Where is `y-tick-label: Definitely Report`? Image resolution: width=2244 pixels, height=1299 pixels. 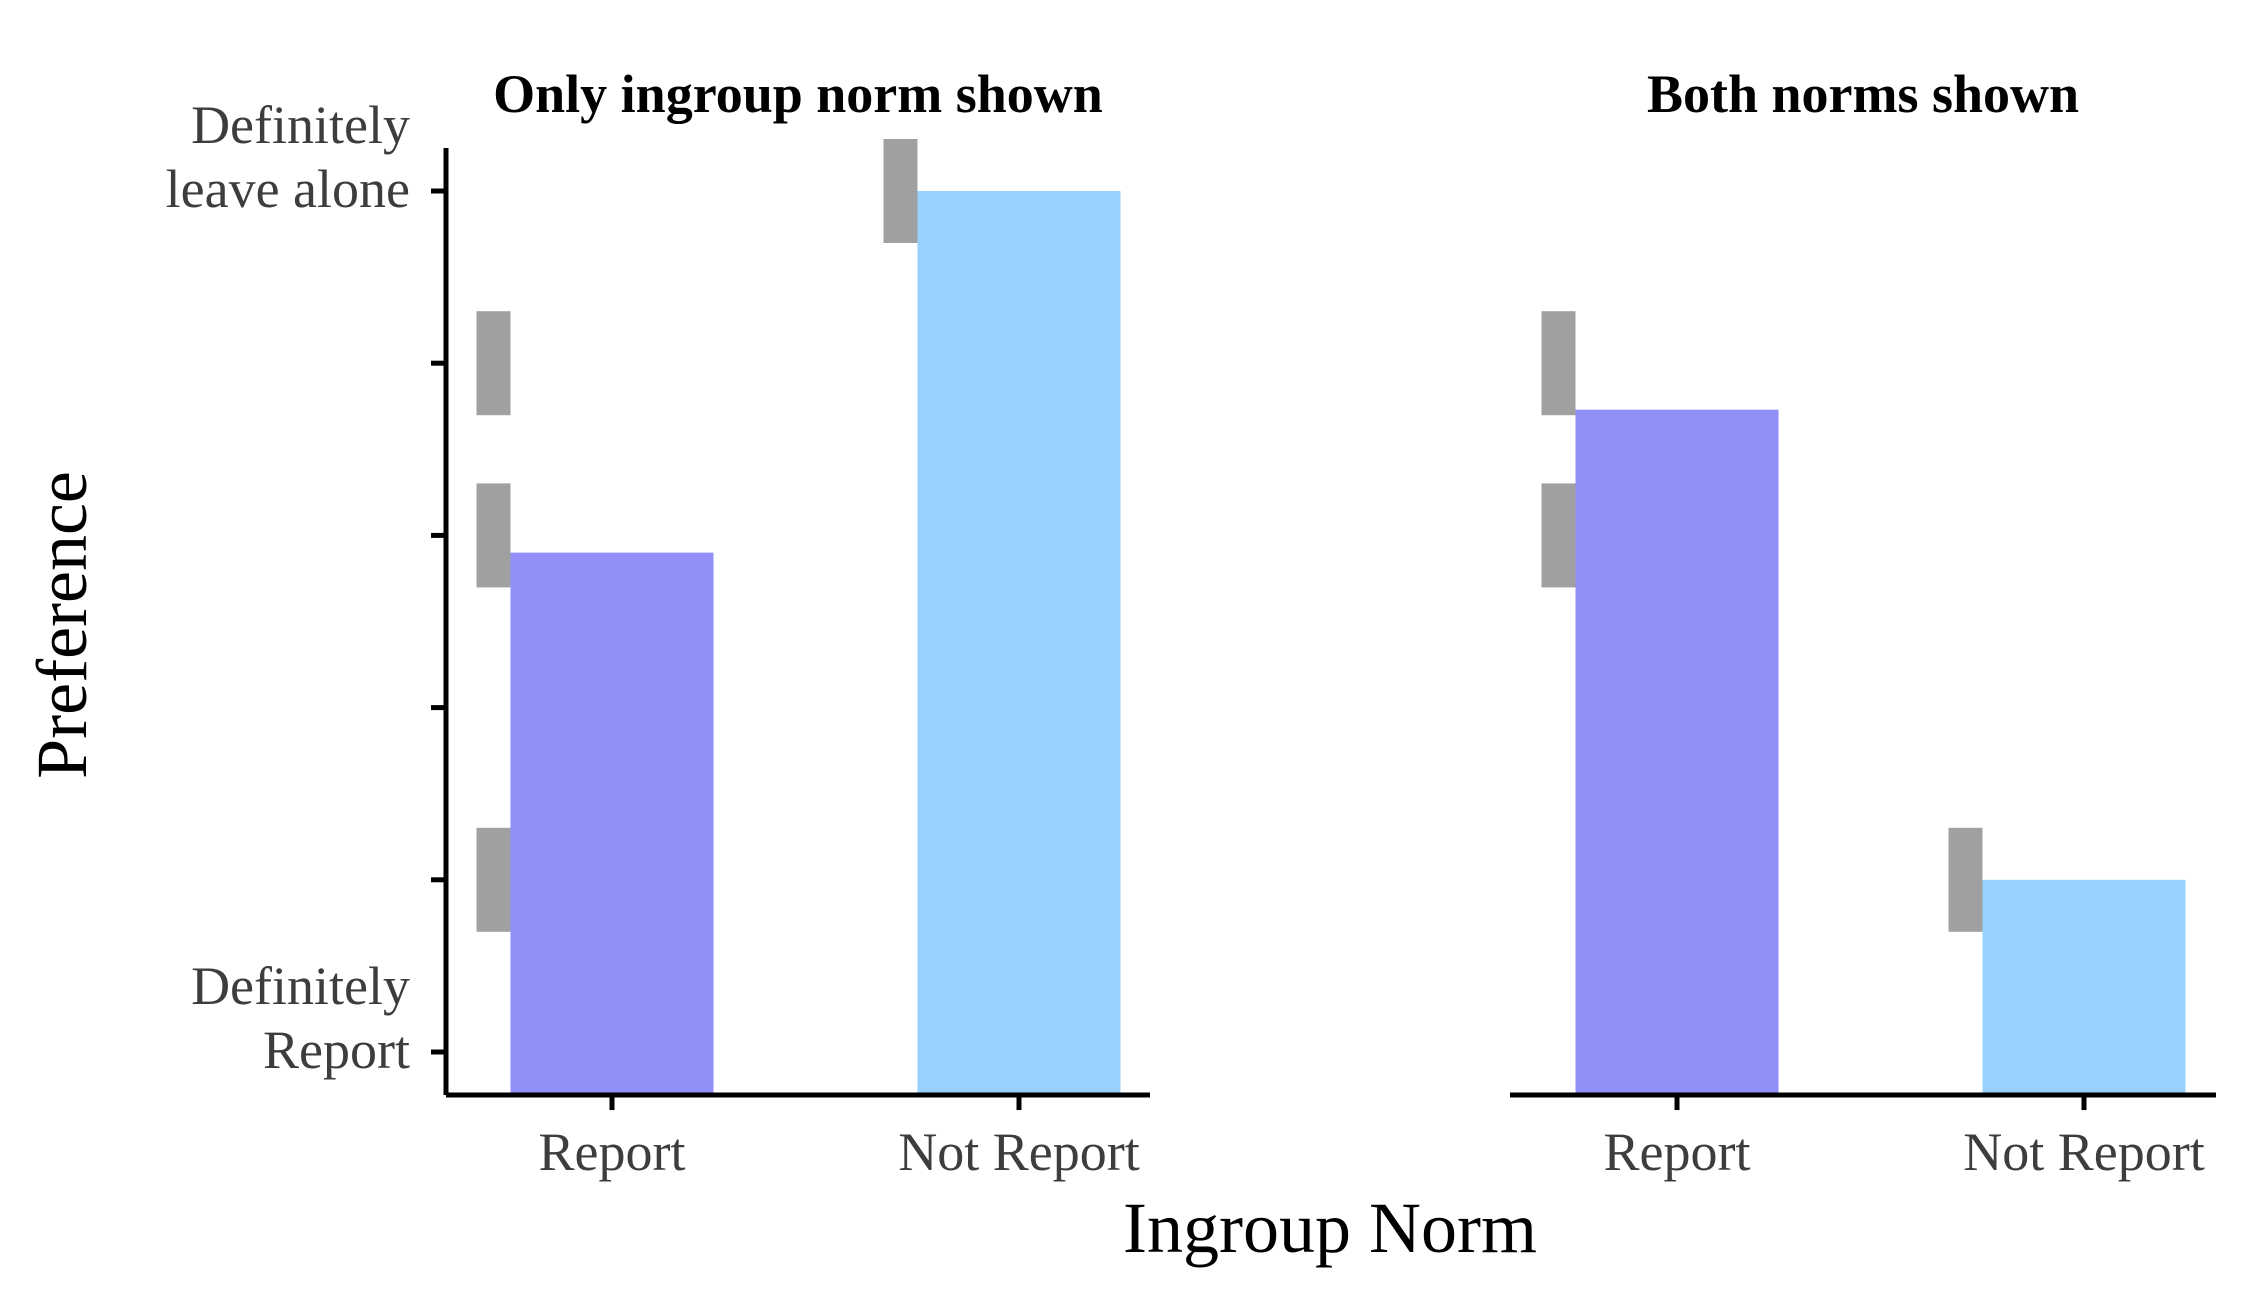 y-tick-label: Definitely Report is located at coordinates (300, 1018).